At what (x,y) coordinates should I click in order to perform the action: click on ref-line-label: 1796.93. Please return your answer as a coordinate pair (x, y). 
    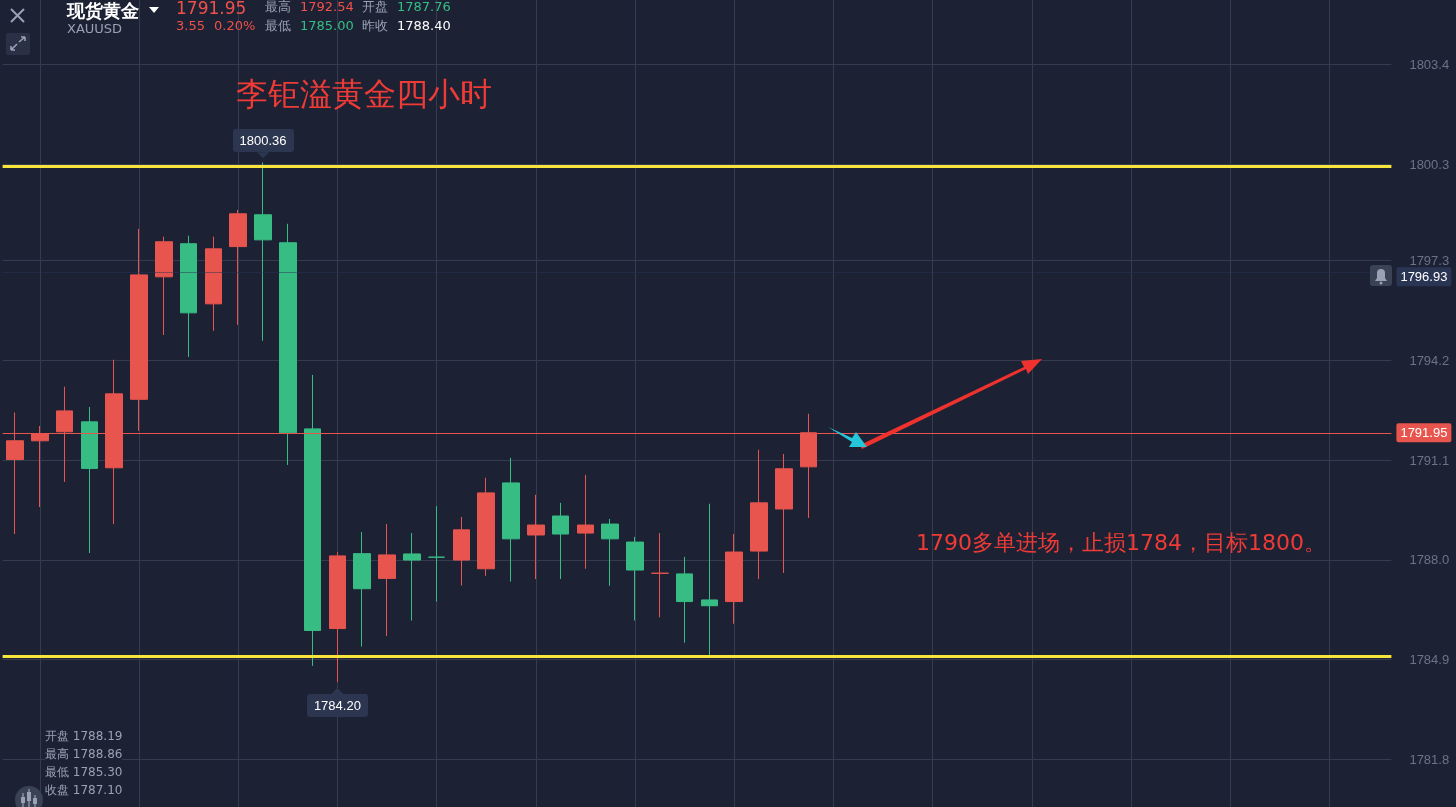
    Looking at the image, I should click on (1424, 277).